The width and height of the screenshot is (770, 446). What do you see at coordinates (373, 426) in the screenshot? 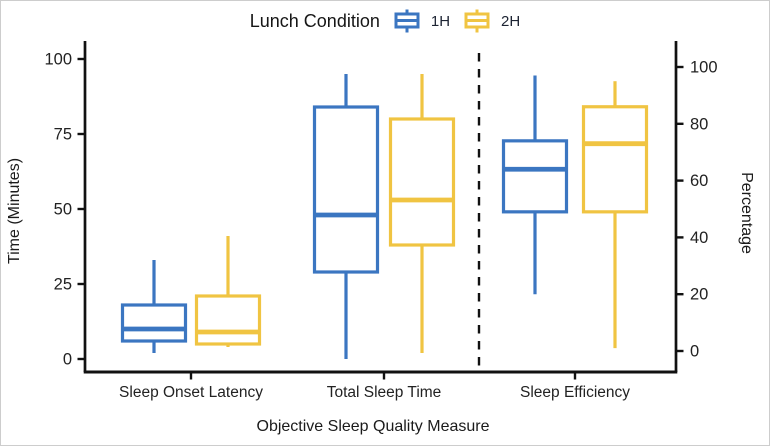
I see `x-axis-title: Objective Sleep Quality Measure` at bounding box center [373, 426].